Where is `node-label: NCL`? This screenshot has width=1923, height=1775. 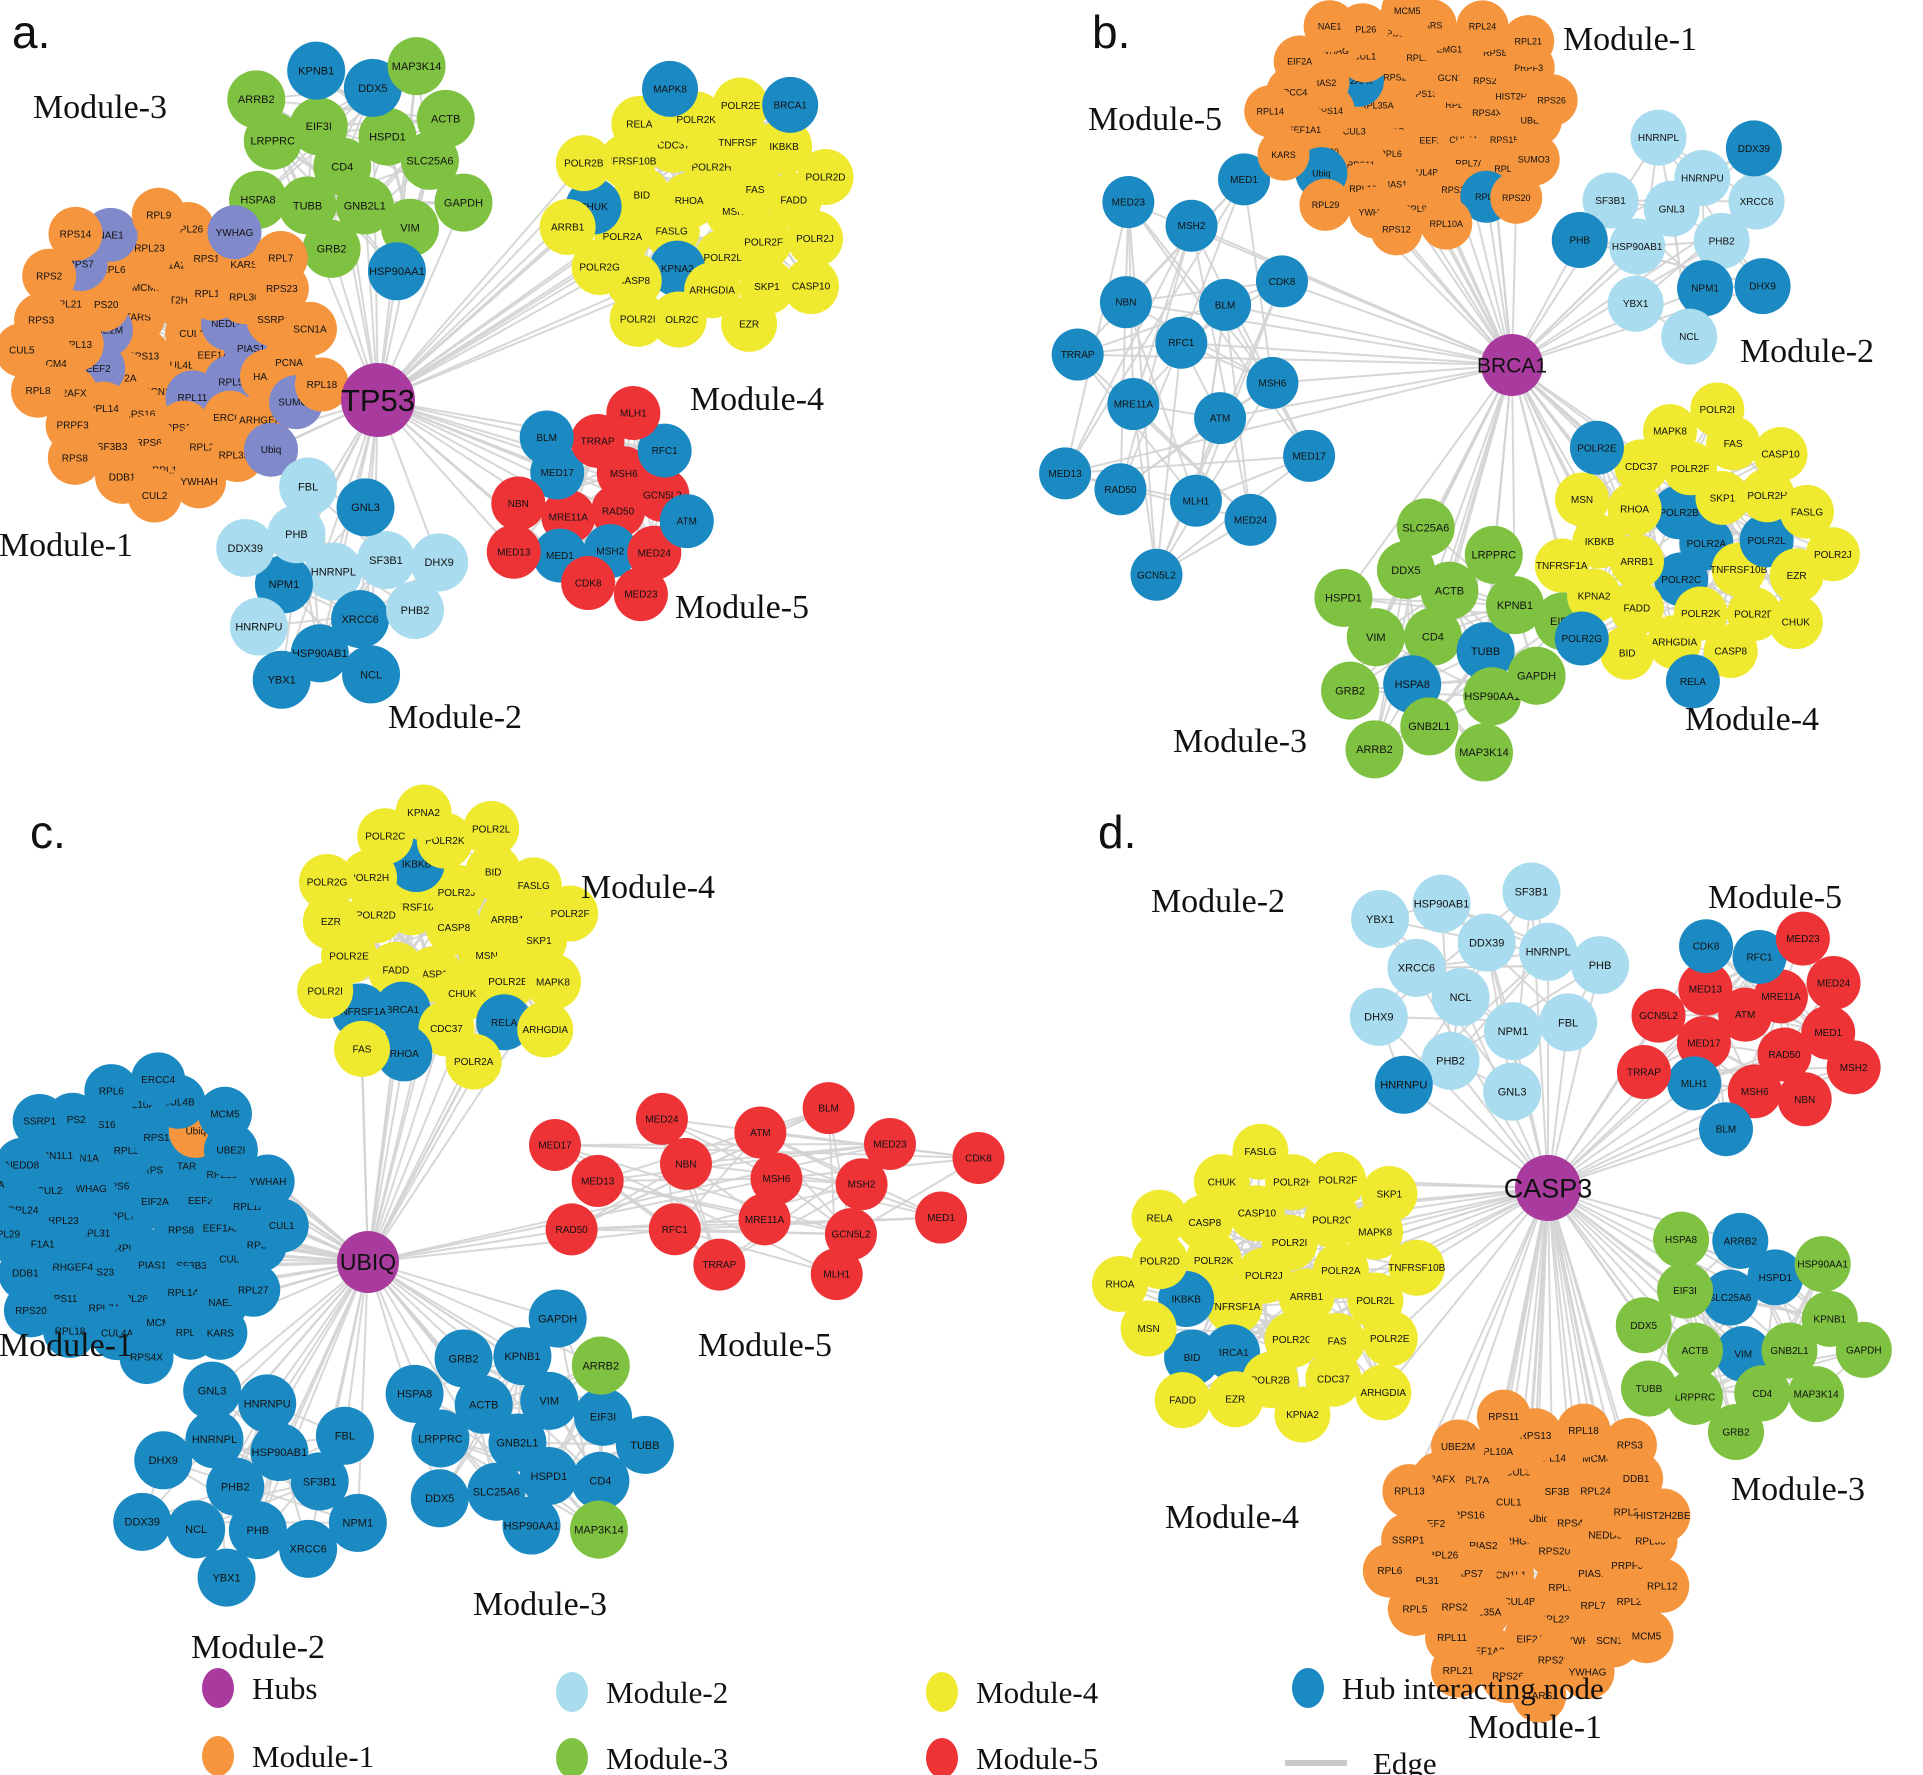
node-label: NCL is located at coordinates (196, 1530).